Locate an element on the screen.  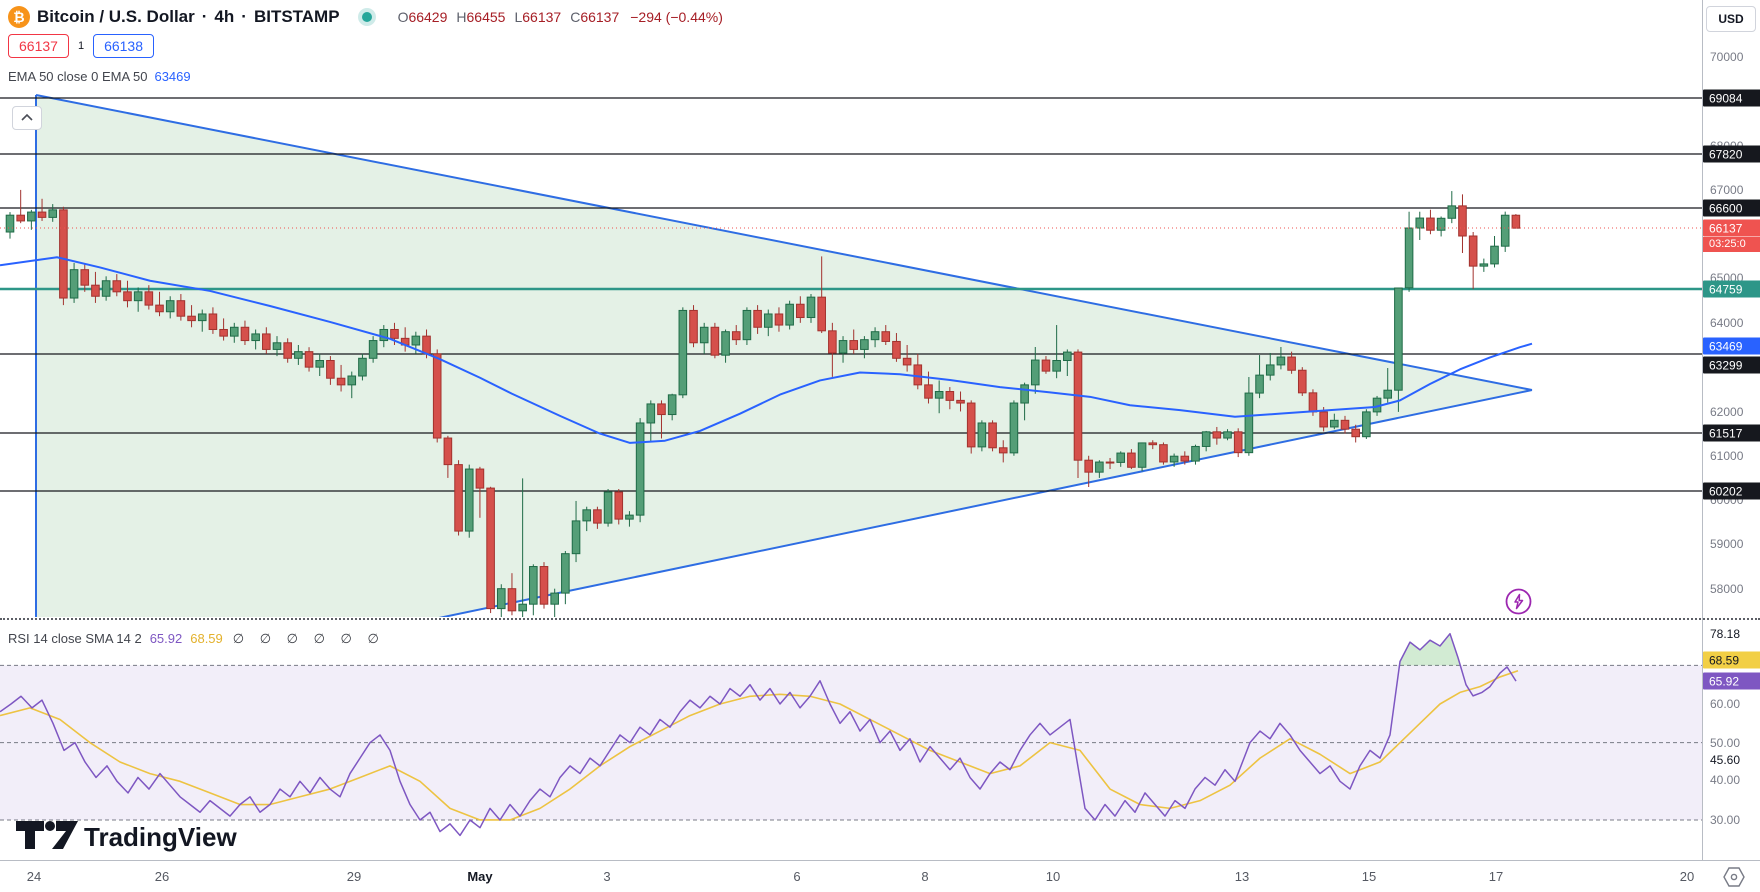
time-tick-label: 20 is located at coordinates (1687, 876).